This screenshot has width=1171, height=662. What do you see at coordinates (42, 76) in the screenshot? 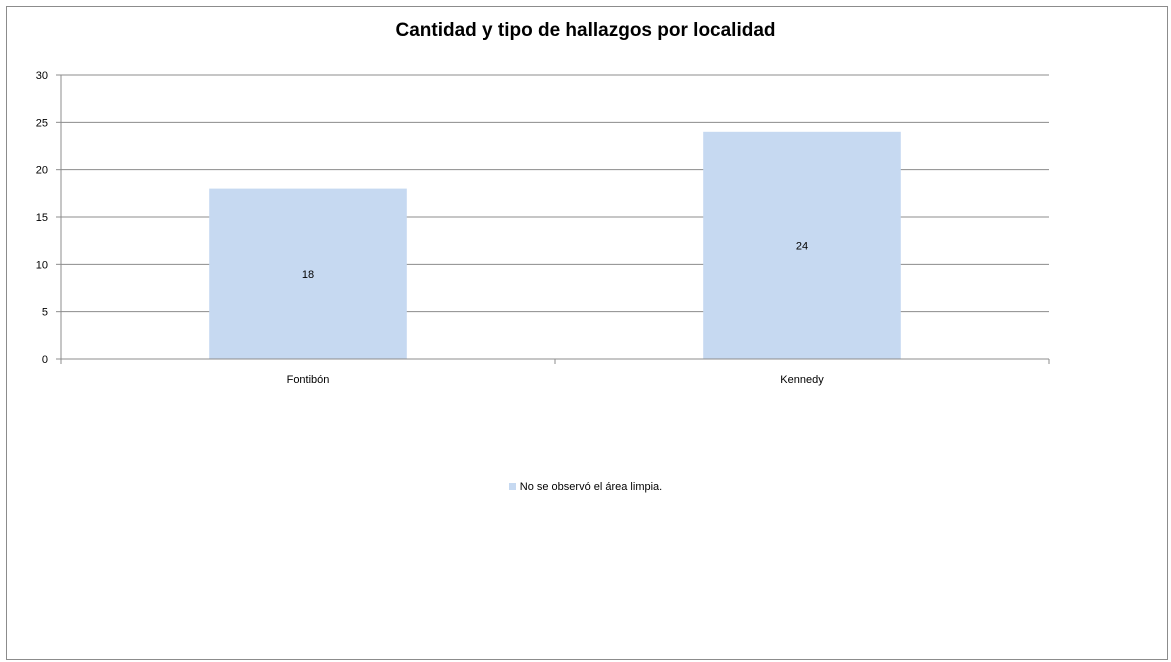
I see `y-tick-label: 30` at bounding box center [42, 76].